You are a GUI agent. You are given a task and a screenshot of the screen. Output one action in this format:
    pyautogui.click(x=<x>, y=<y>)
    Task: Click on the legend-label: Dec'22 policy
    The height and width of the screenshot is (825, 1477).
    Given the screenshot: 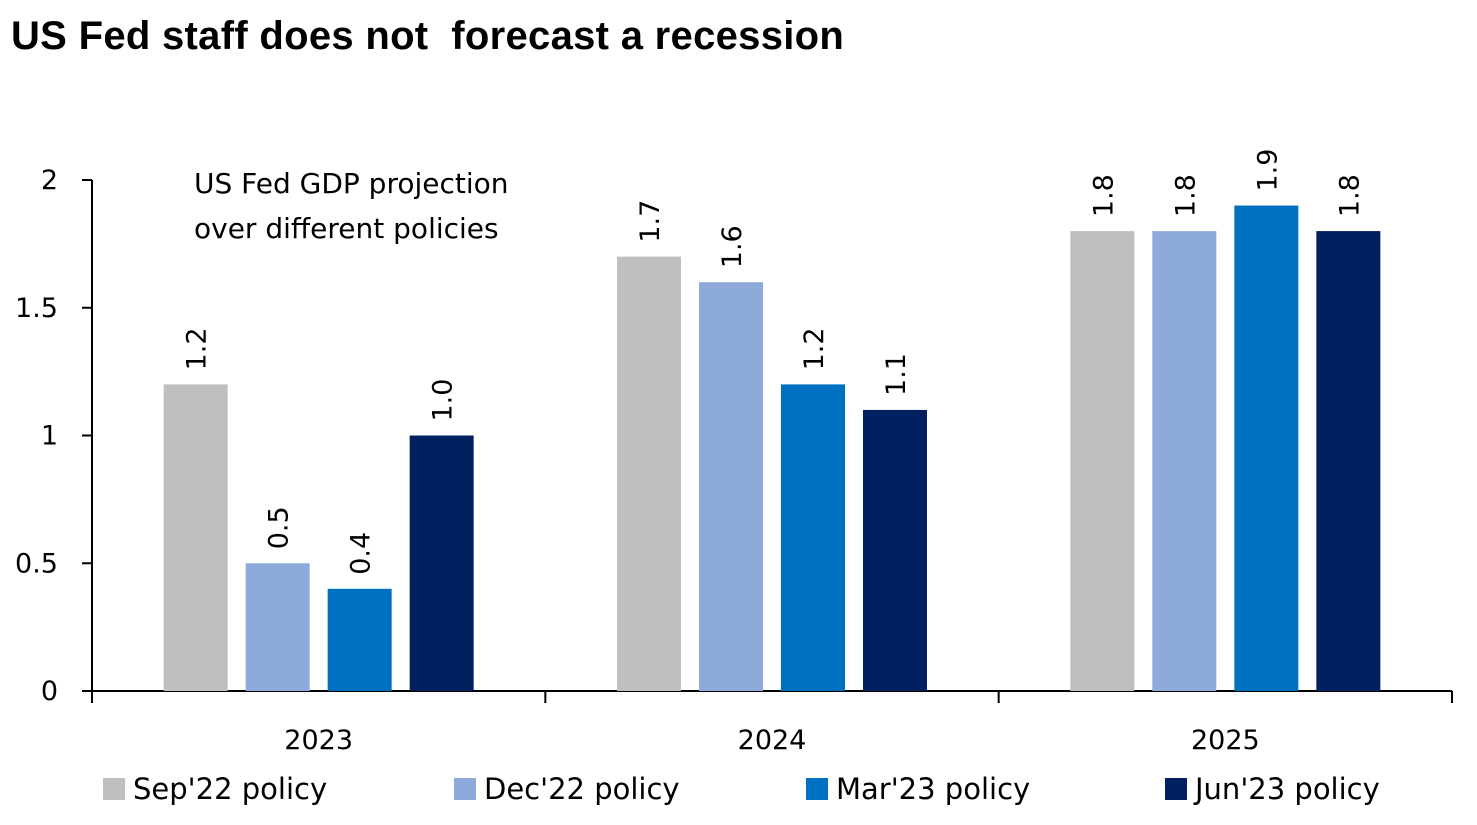 What is the action you would take?
    pyautogui.click(x=582, y=789)
    